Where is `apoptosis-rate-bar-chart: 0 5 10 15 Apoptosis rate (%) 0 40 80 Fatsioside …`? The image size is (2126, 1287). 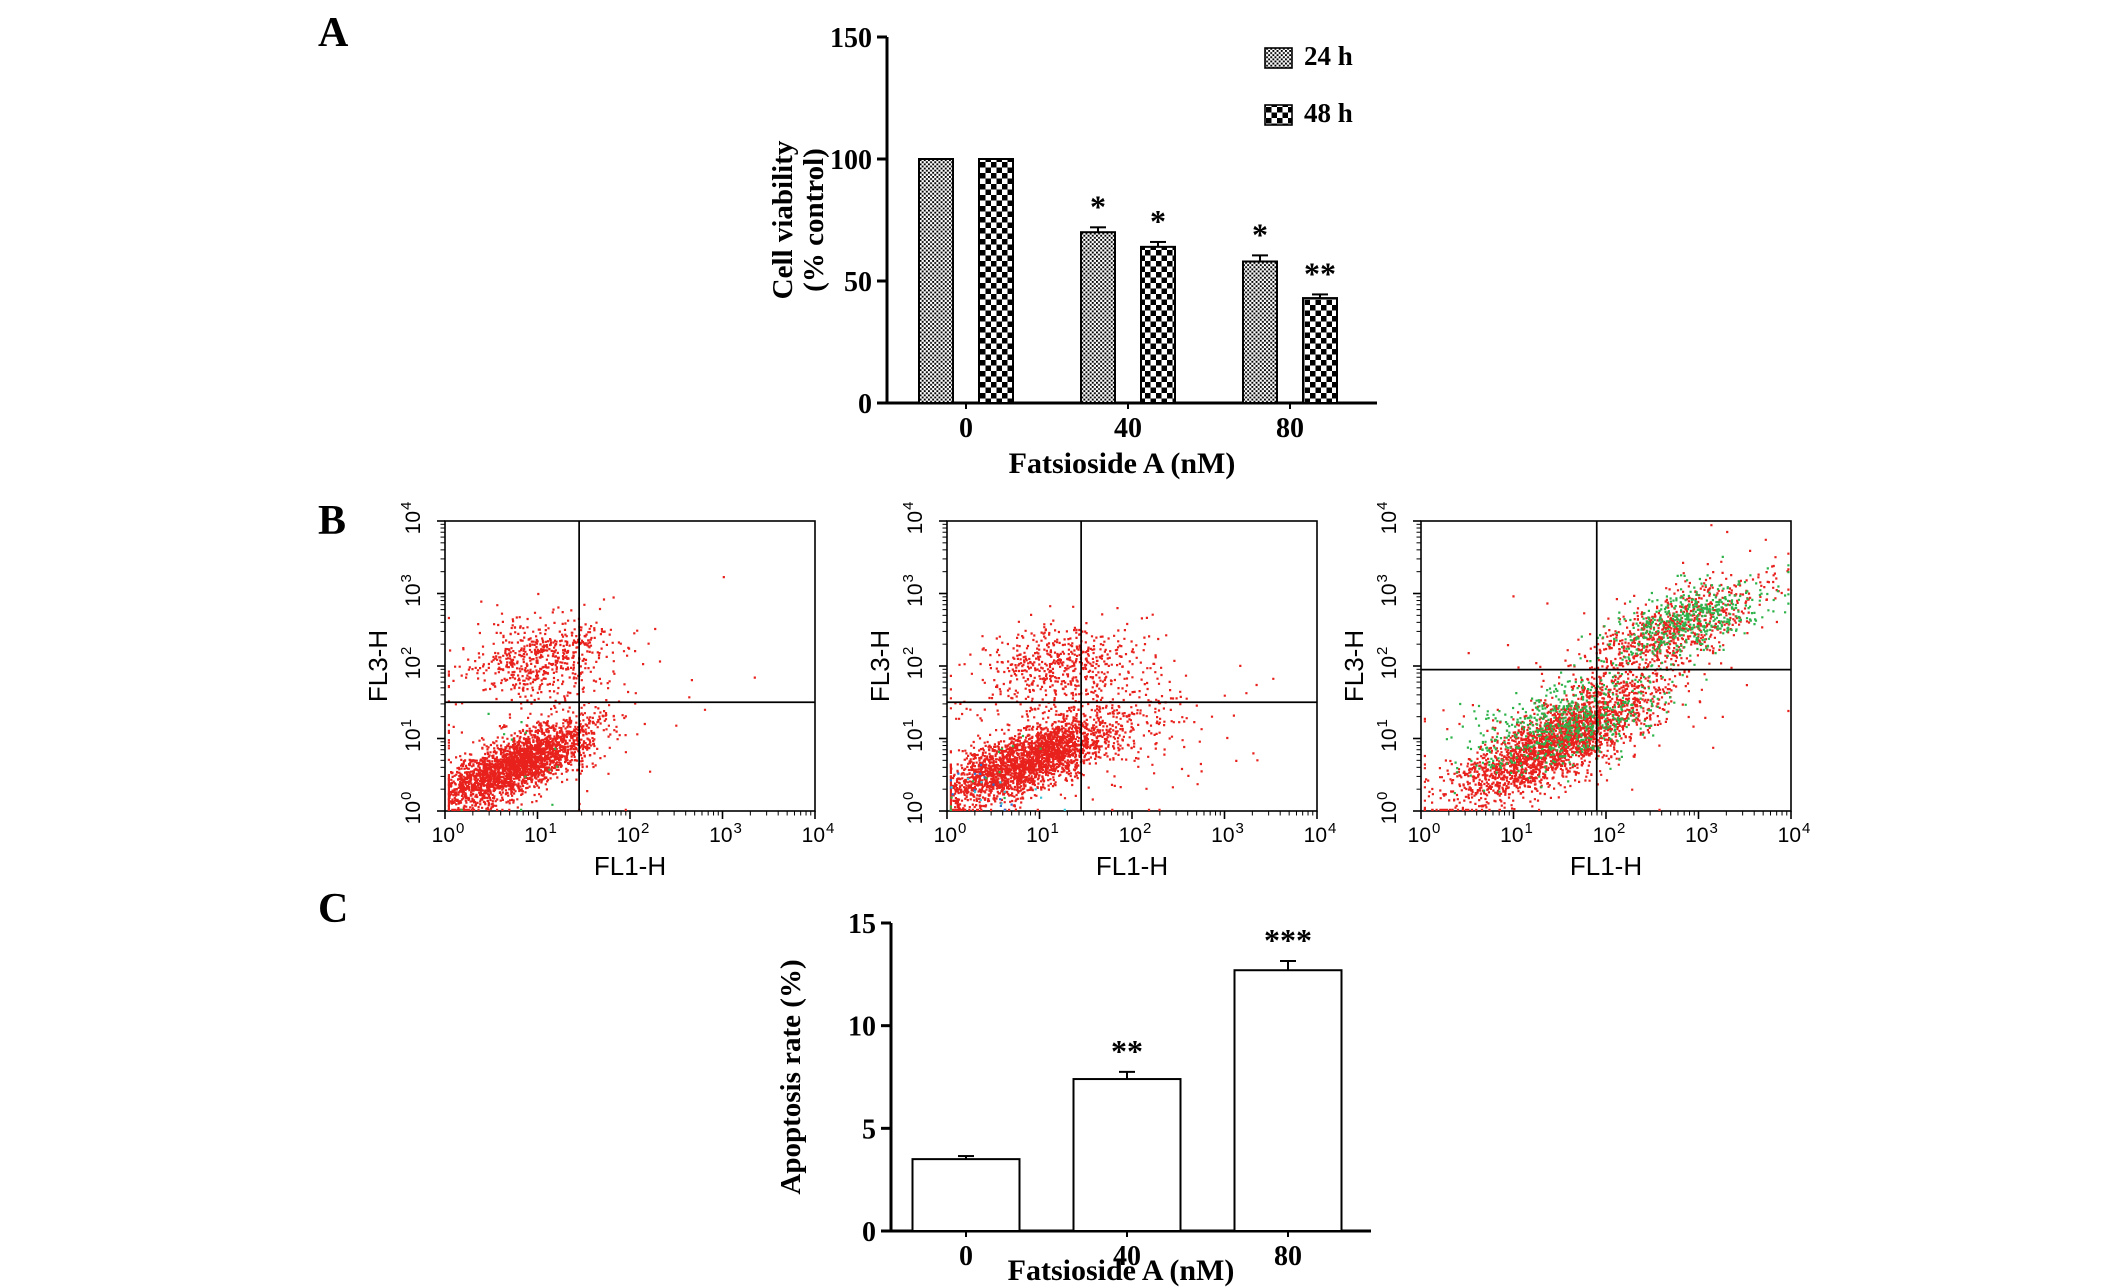 apoptosis-rate-bar-chart: 0 5 10 15 Apoptosis rate (%) 0 40 80 Fatsioside … is located at coordinates (1073, 1098).